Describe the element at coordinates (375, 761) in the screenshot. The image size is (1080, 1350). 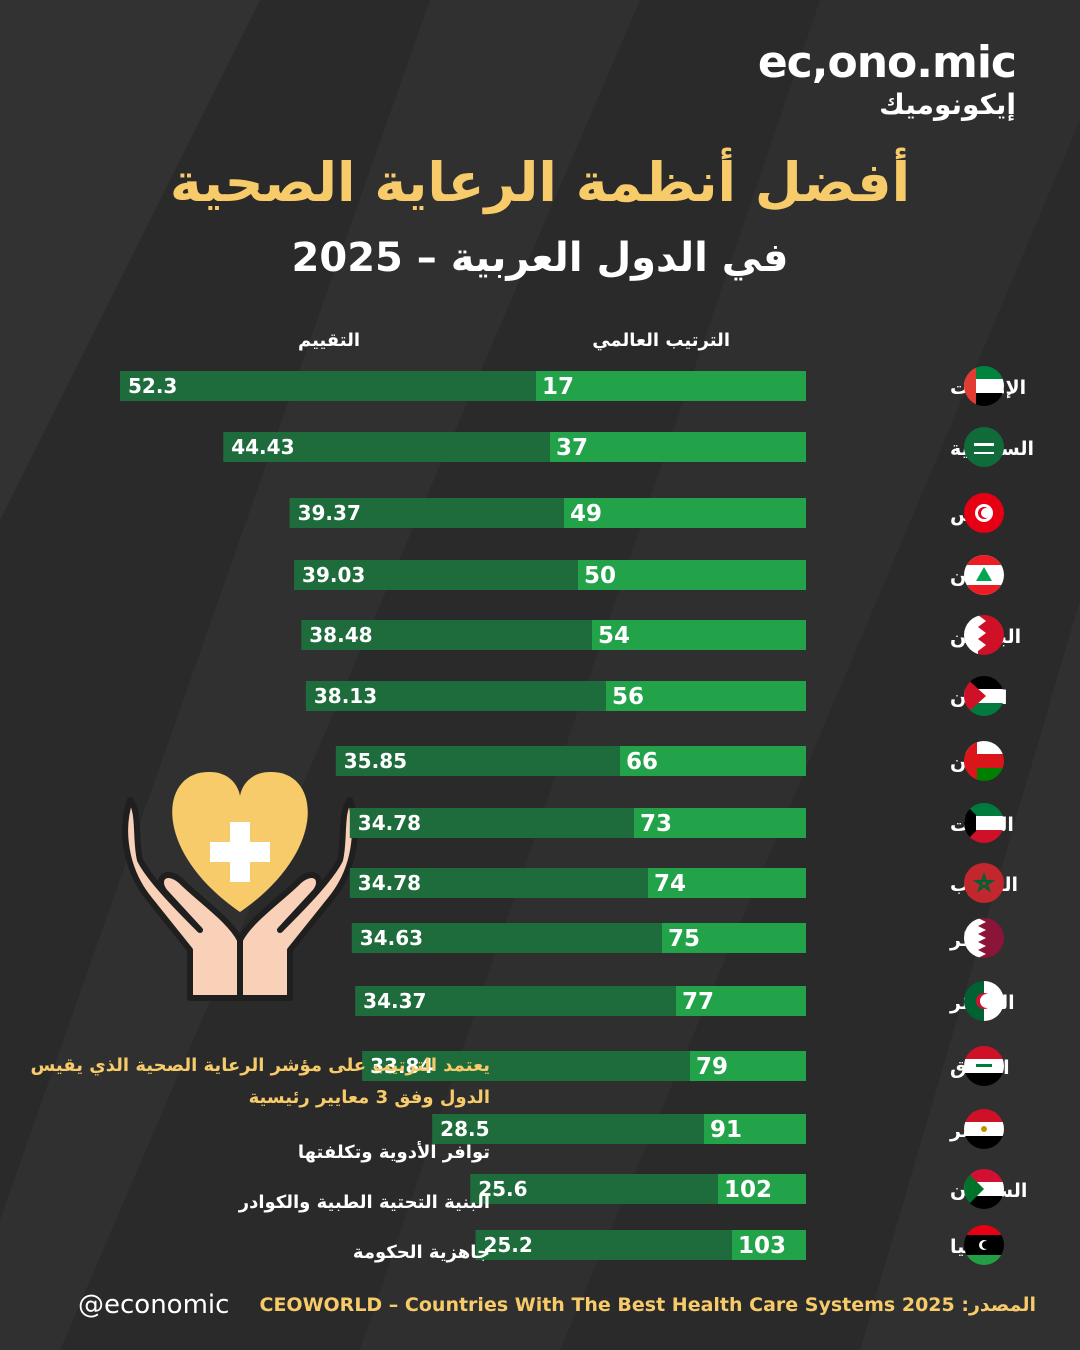
I see `score-label: 35.85` at that location.